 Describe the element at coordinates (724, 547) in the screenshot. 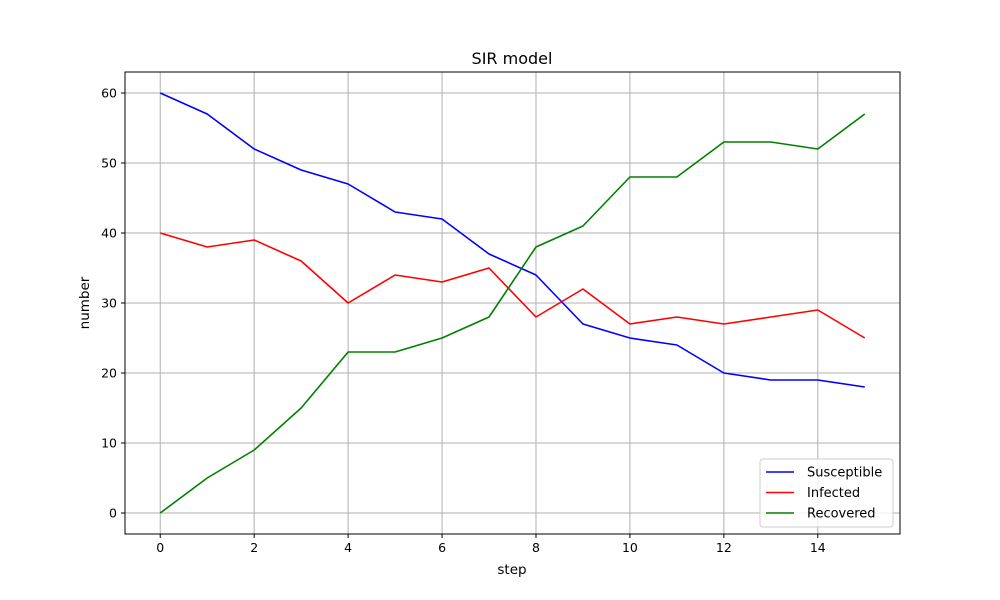

I see `x-tick-label: 12` at that location.